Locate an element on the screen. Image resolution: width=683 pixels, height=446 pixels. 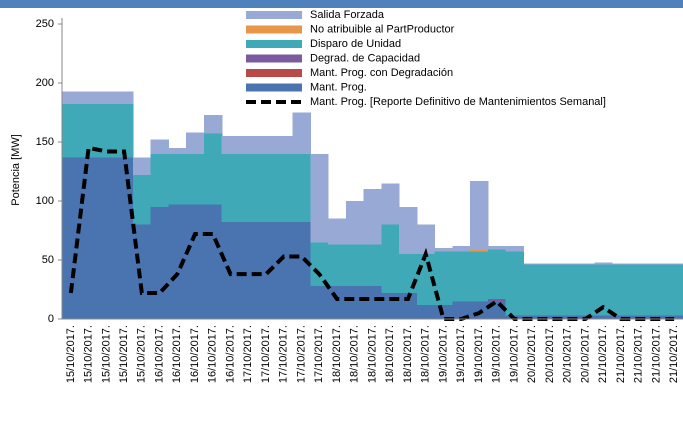
legend-label: Mant. Prog. is located at coordinates (338, 87).